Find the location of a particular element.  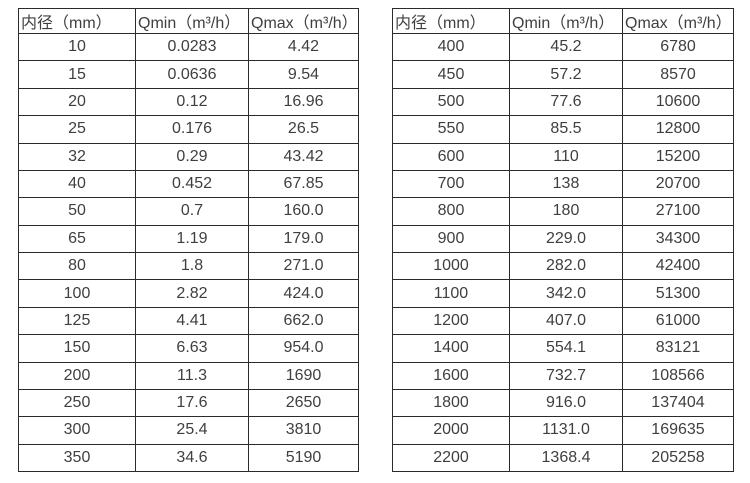

table-row: 700 138 20700 is located at coordinates (563, 184).